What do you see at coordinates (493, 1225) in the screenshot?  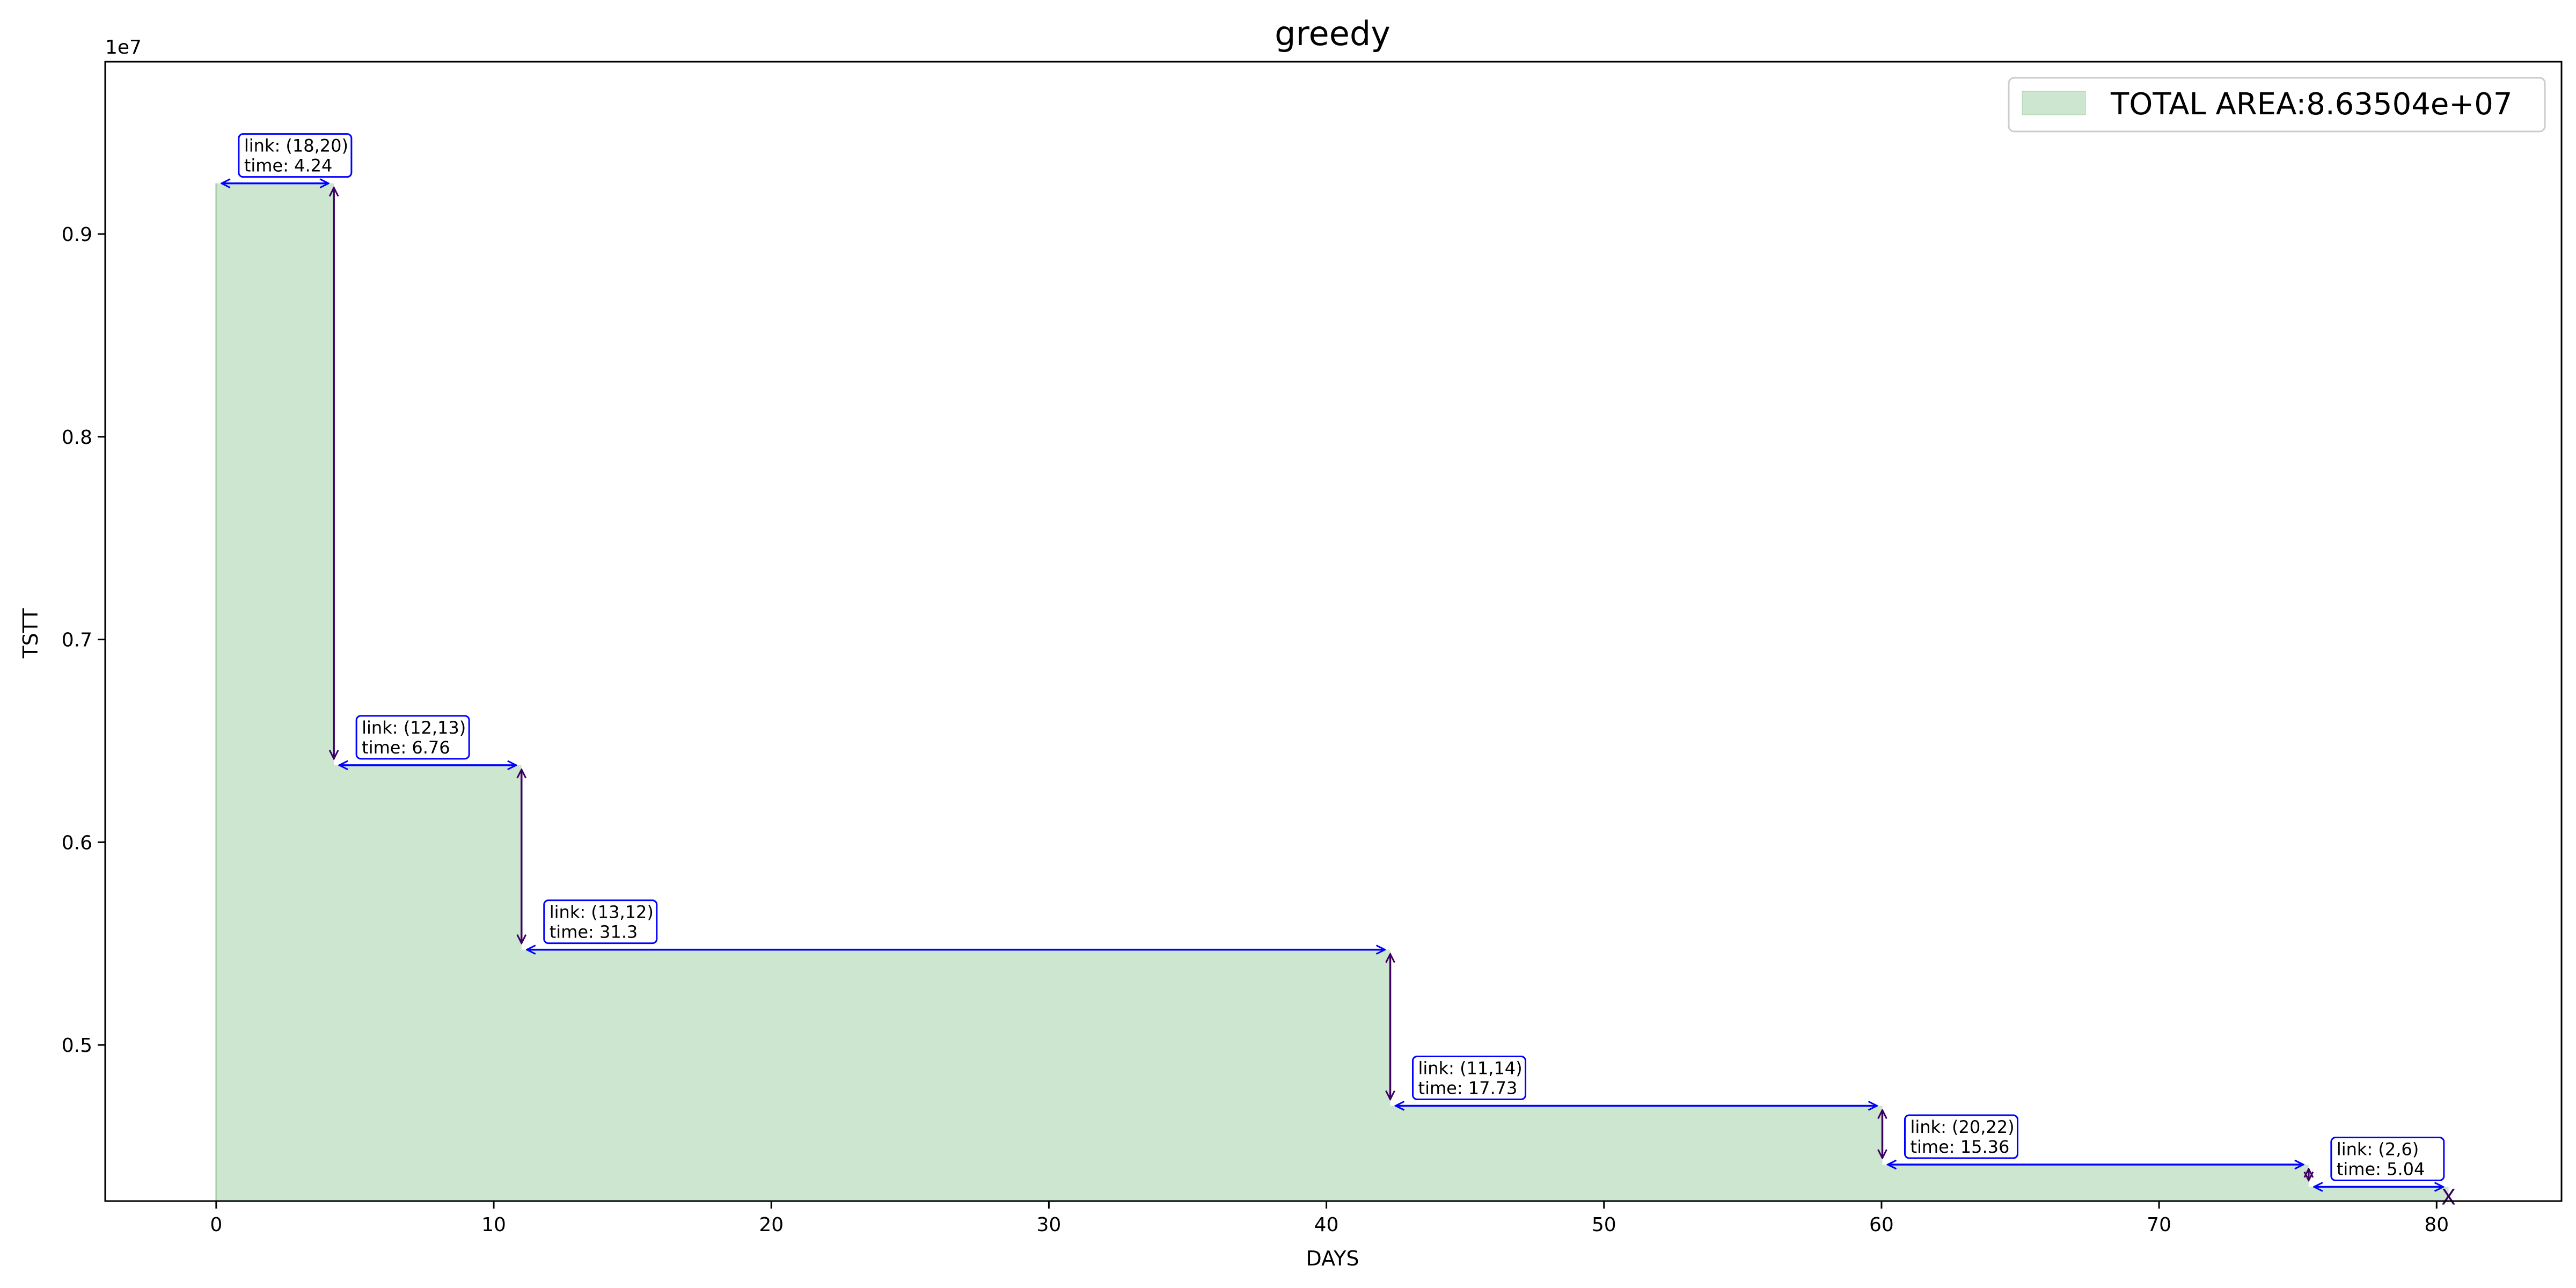 I see `x-tick-label: 10` at bounding box center [493, 1225].